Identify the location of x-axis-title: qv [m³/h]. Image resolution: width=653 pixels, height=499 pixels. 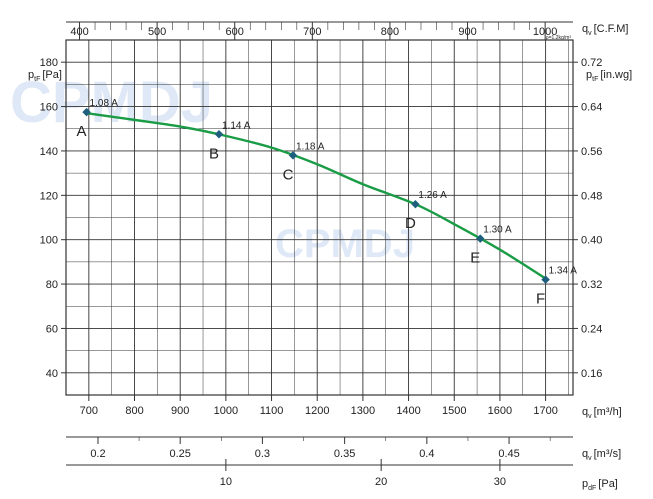
(602, 413).